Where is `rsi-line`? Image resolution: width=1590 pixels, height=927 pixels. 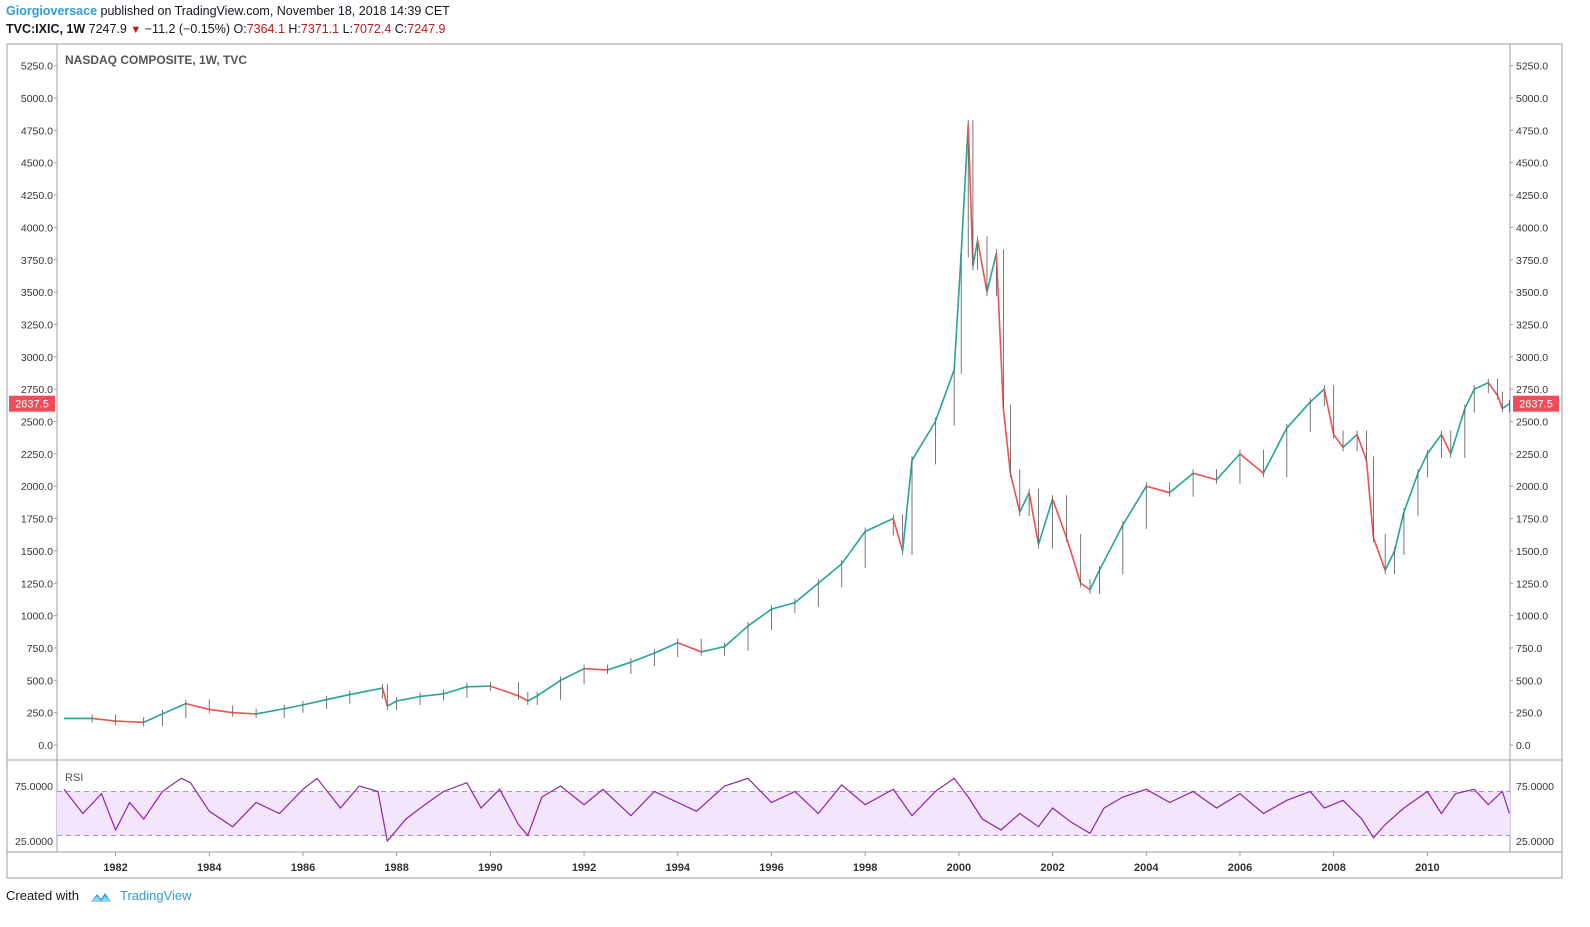 rsi-line is located at coordinates (786, 810).